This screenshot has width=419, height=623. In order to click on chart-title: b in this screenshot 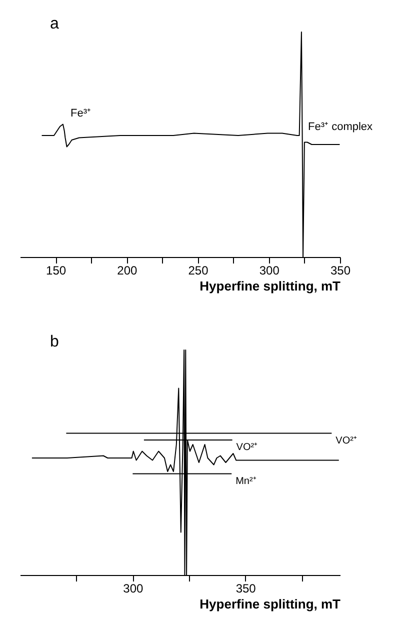, I will do `click(54, 342)`.